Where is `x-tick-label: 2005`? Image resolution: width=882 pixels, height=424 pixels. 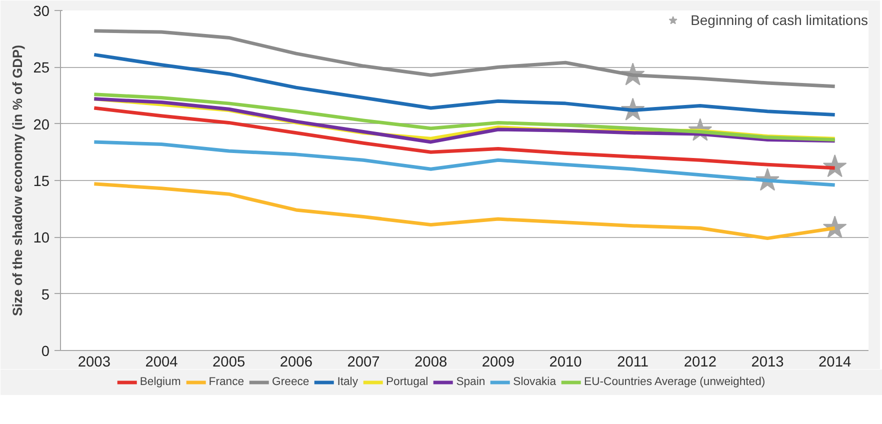 x-tick-label: 2005 is located at coordinates (229, 362).